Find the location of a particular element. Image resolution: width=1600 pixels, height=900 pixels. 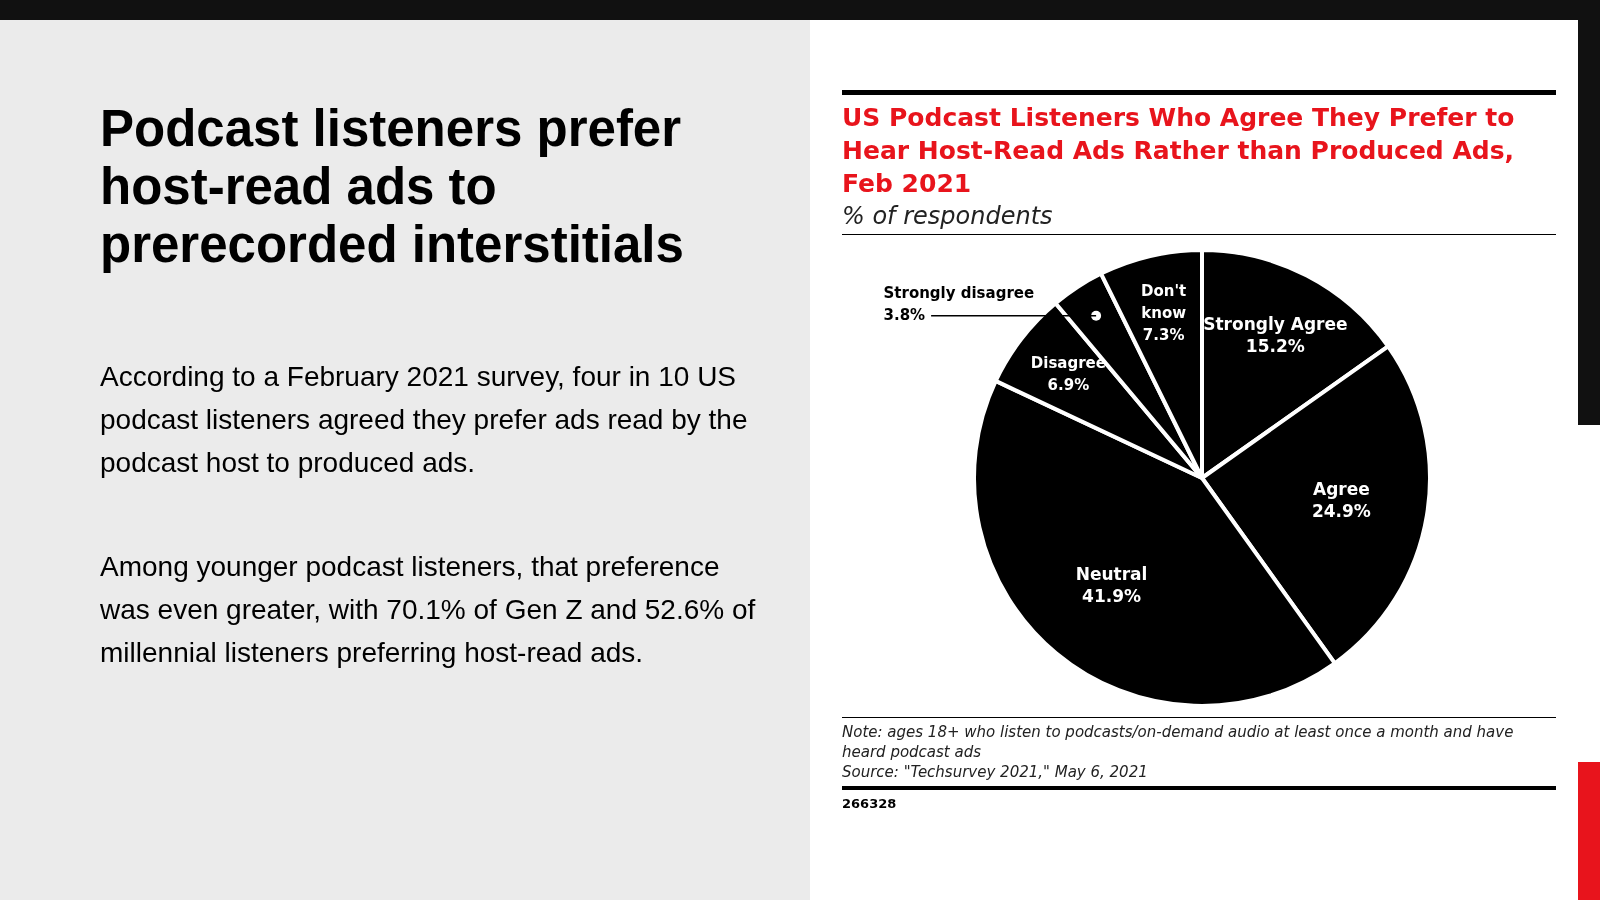

text: According to a February 2021 survey, four in 10 US podcast listeners agreed they prefer ads read by the podcast host to produced ads. is located at coordinates (424, 420).